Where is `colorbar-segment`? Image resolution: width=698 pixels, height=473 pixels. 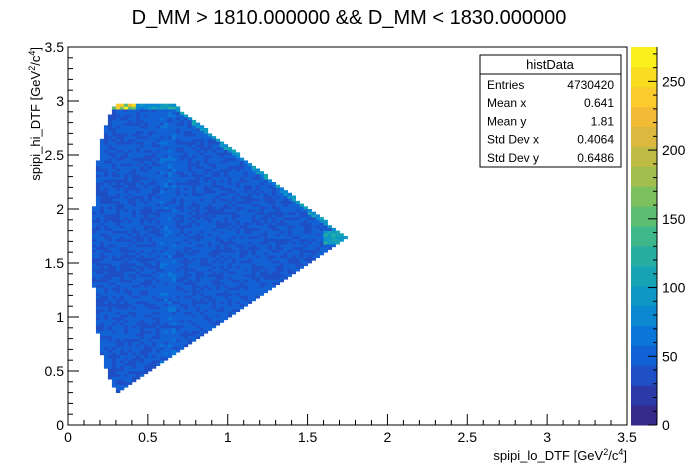
colorbar-segment is located at coordinates (644, 395).